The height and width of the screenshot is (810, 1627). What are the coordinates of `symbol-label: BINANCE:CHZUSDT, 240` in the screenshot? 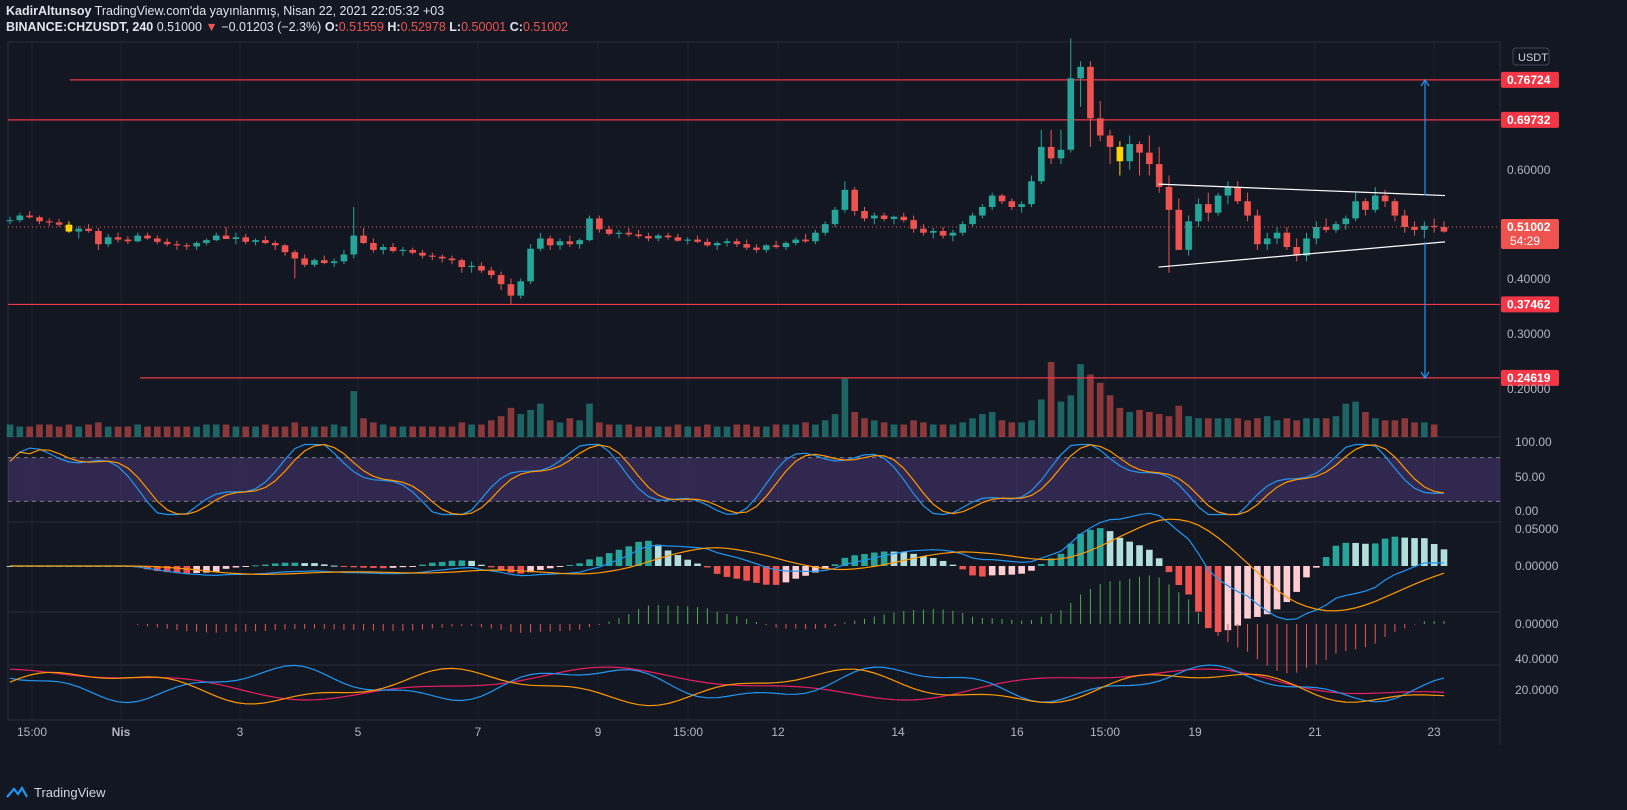 It's located at (80, 27).